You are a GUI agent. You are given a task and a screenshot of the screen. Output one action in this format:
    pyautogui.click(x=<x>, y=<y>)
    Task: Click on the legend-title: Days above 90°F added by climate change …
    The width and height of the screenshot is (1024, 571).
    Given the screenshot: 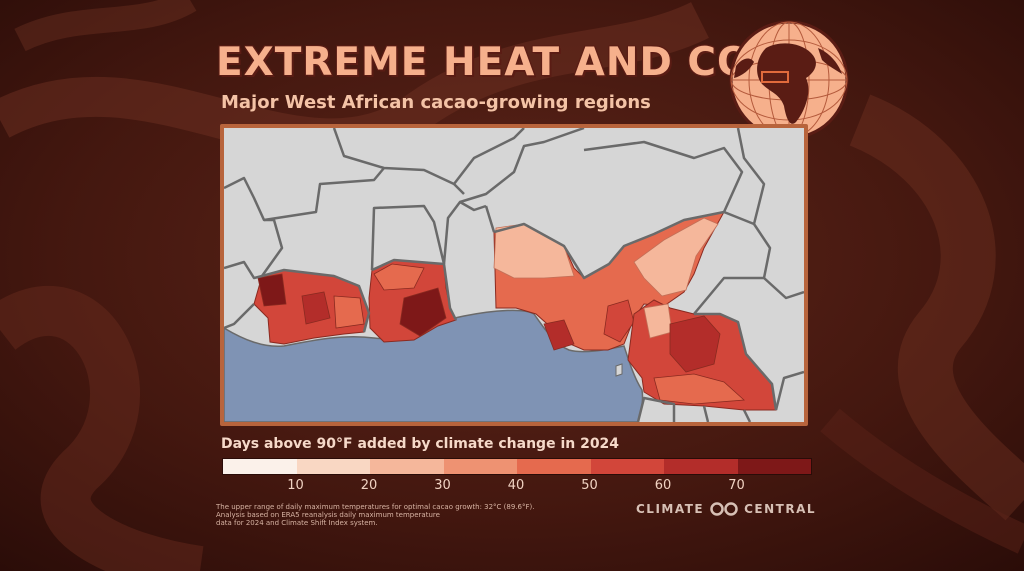 What is the action you would take?
    pyautogui.click(x=420, y=444)
    